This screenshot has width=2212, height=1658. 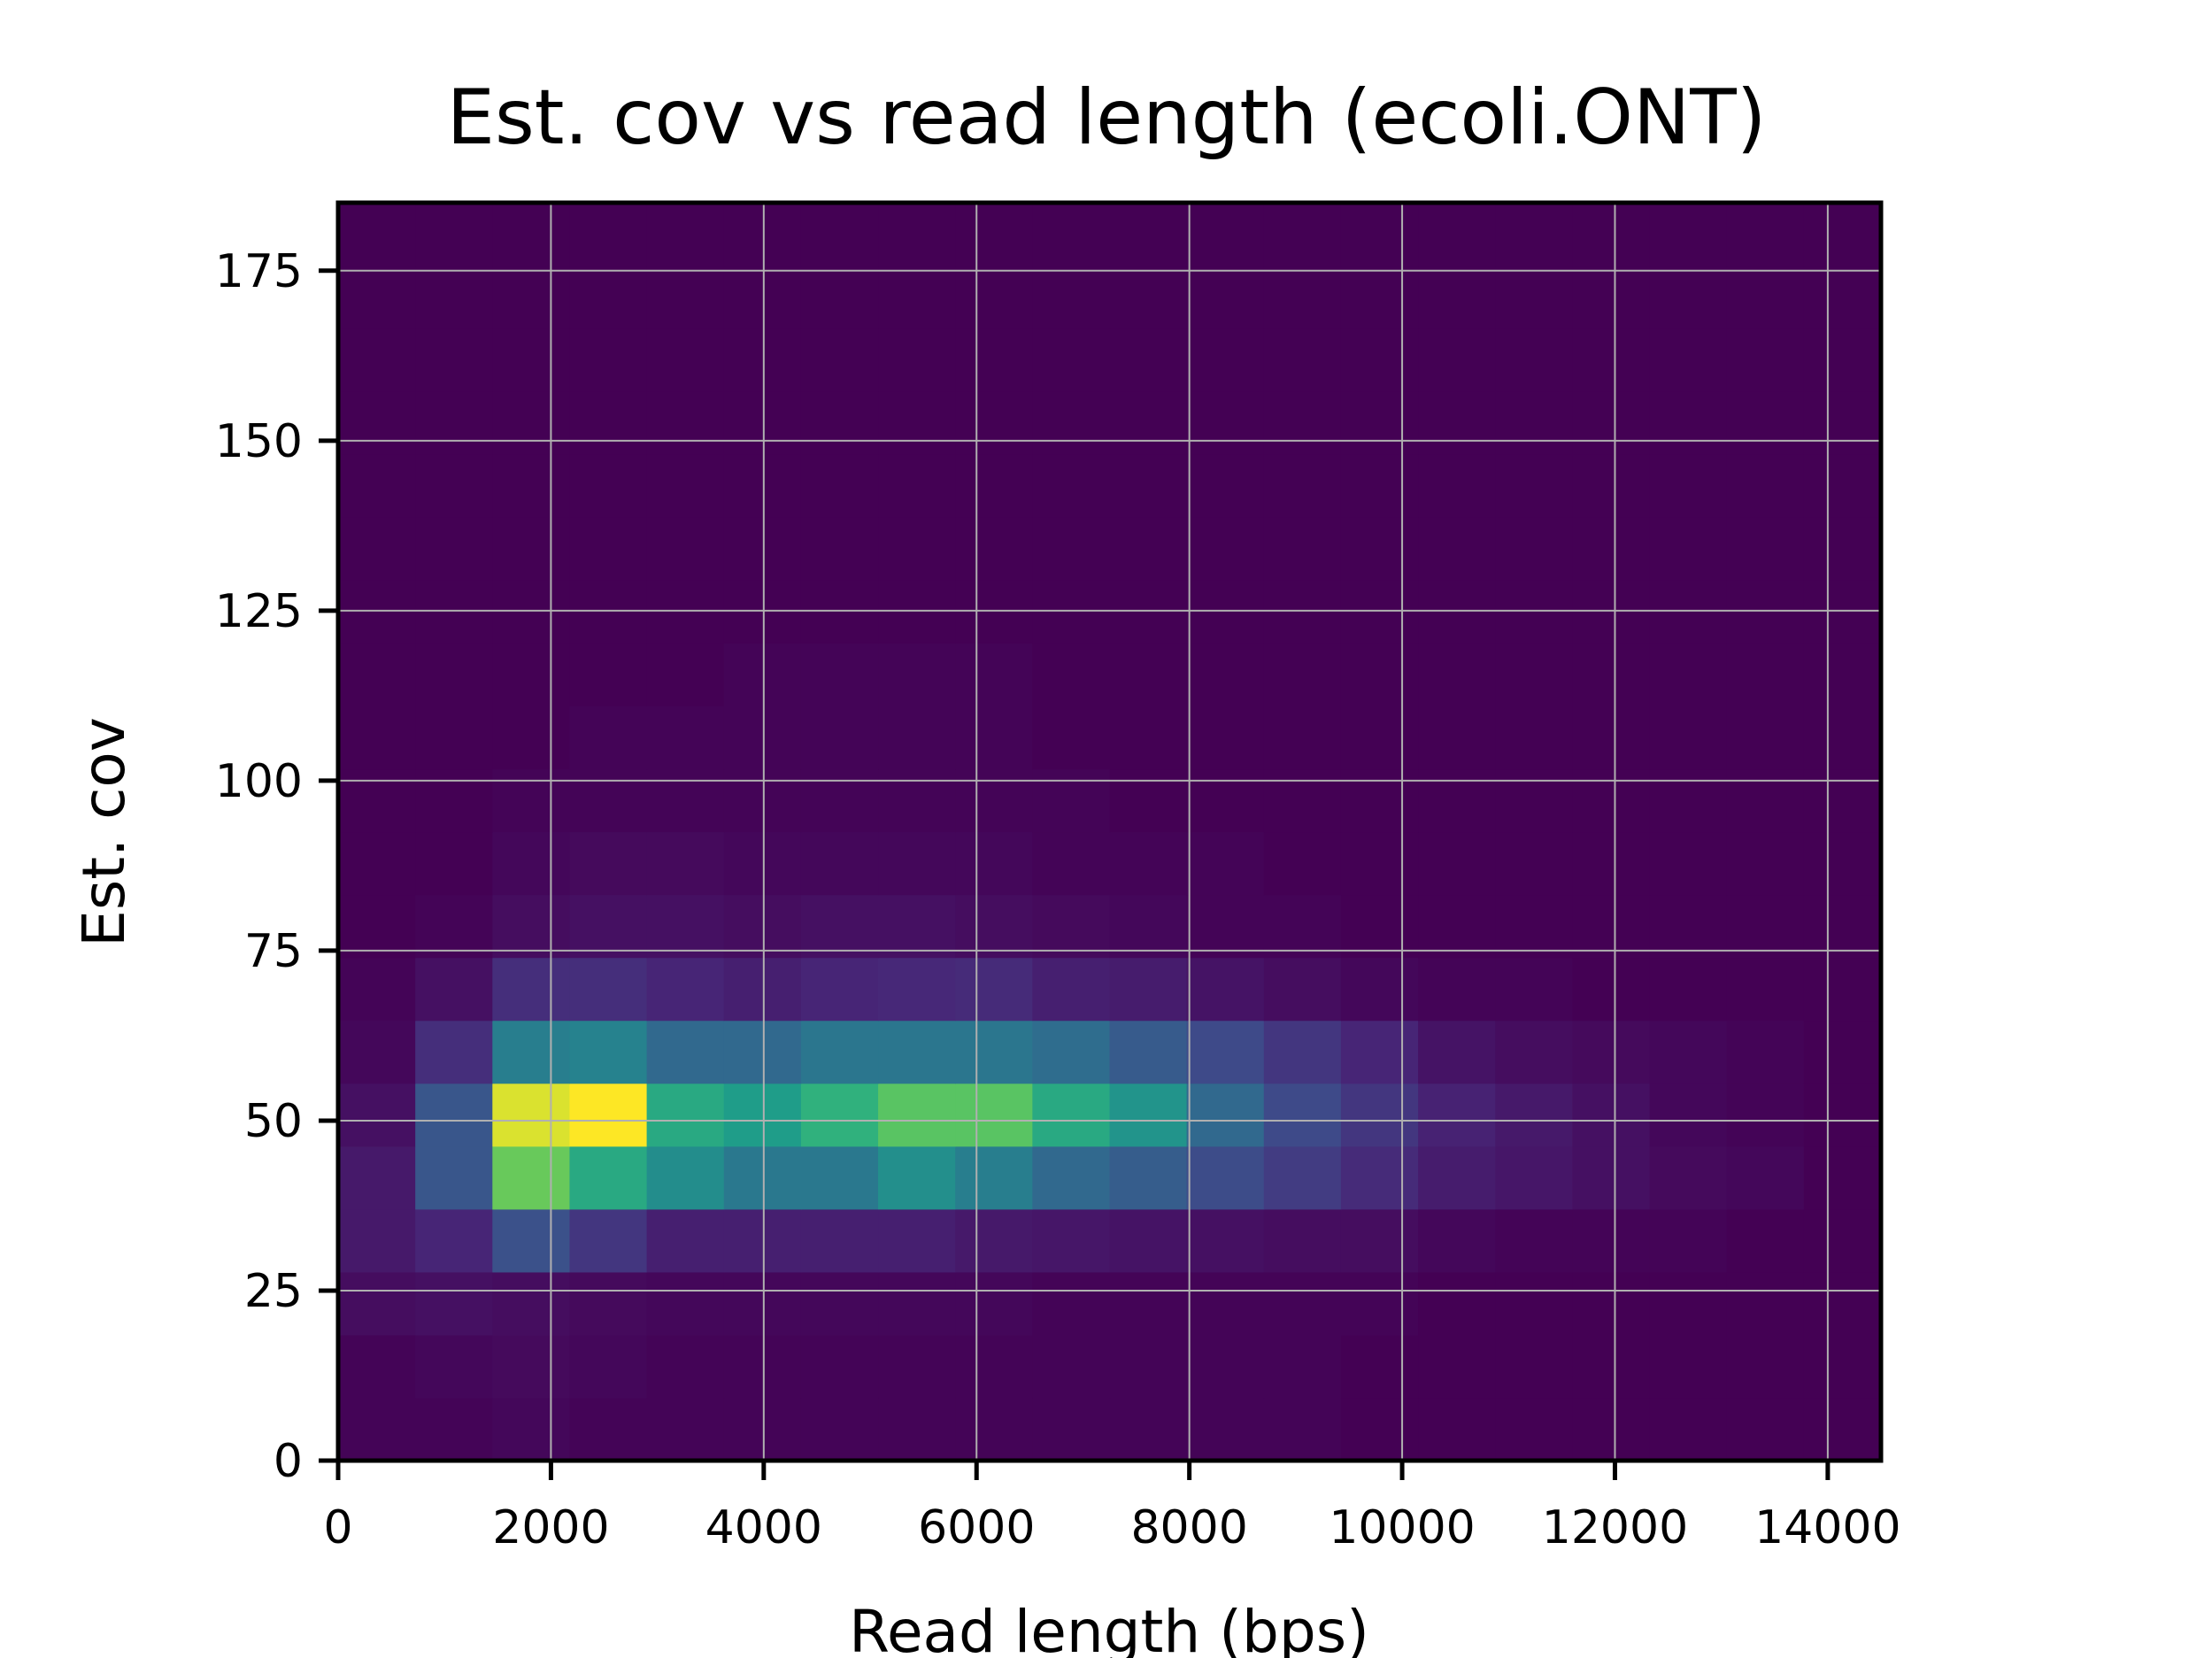 What do you see at coordinates (1827, 1527) in the screenshot?
I see `x-tick-label: 14000` at bounding box center [1827, 1527].